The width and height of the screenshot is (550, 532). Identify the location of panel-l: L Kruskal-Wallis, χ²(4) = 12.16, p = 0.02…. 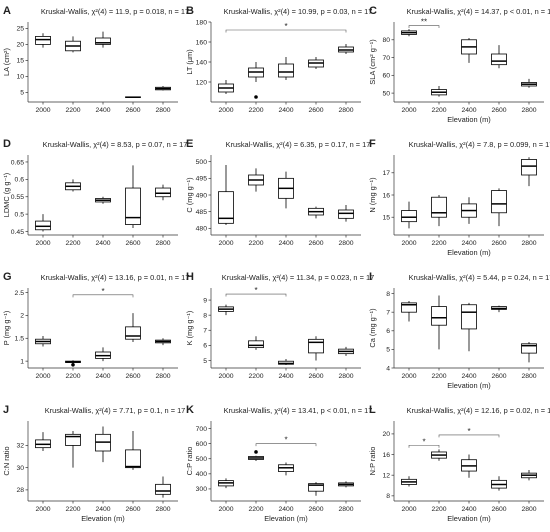
(459, 463).